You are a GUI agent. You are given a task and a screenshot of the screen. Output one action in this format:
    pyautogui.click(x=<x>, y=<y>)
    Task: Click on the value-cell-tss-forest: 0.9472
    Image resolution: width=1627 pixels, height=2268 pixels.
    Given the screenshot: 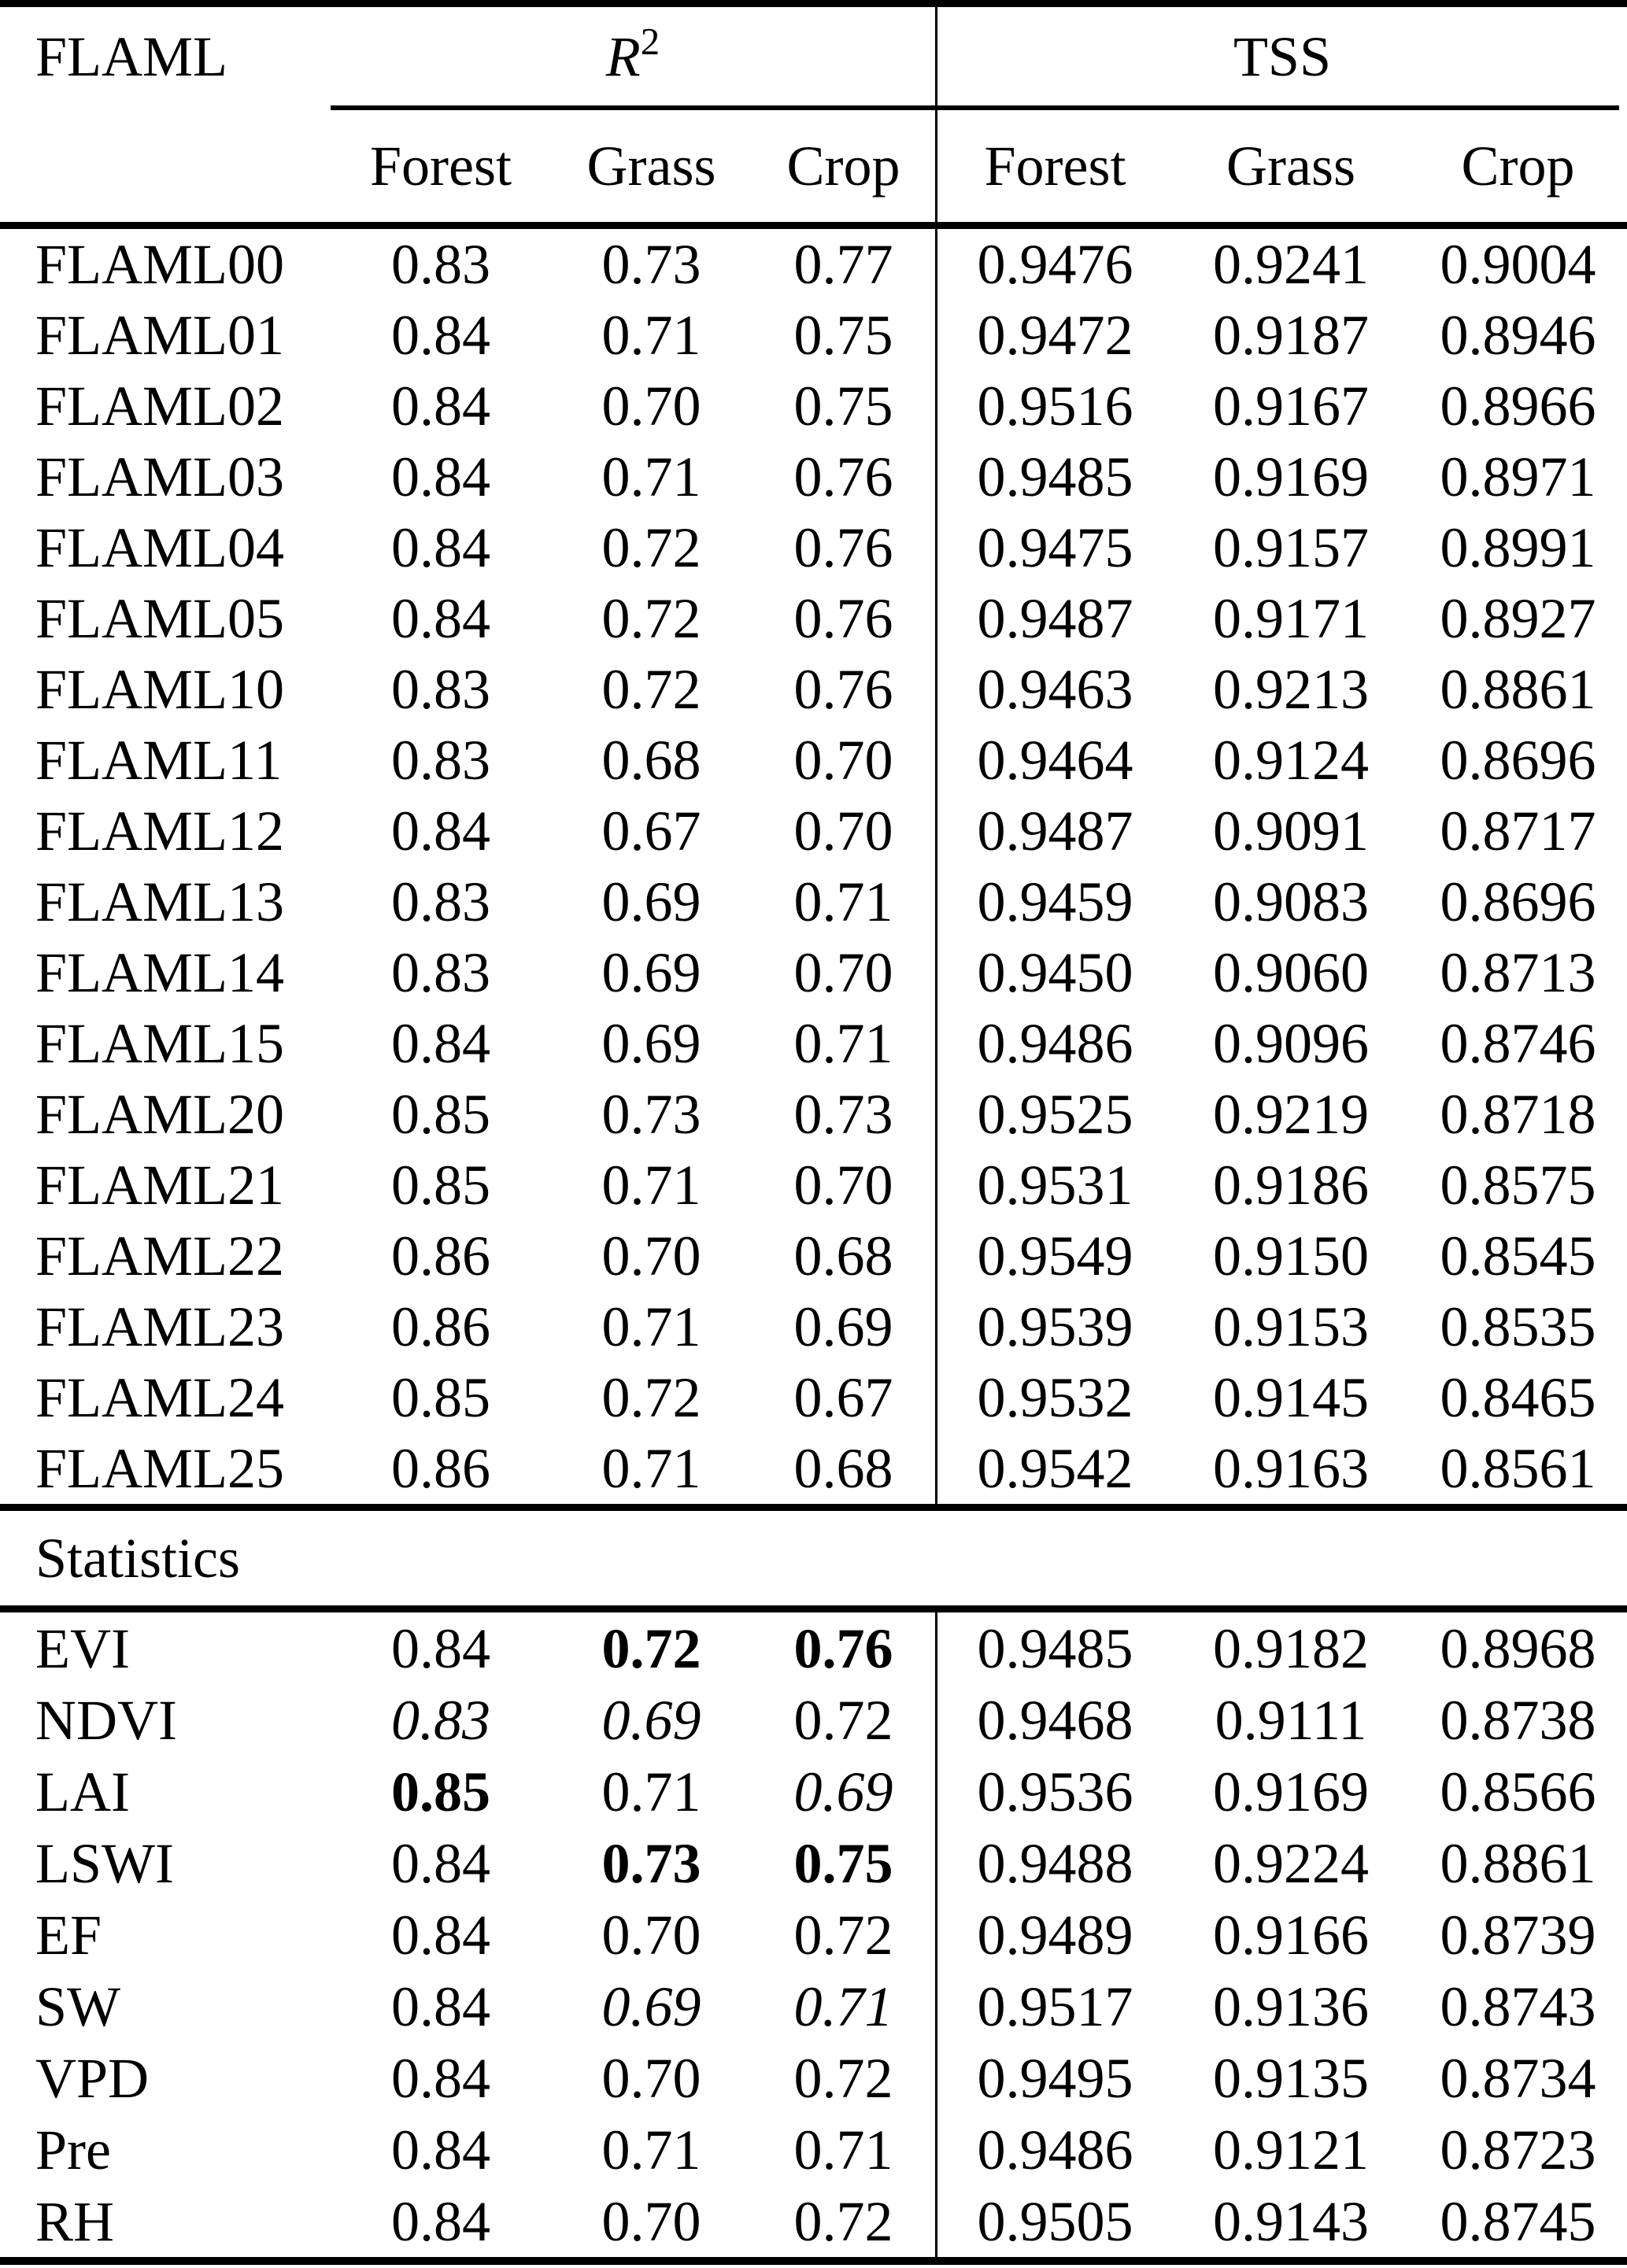 What is the action you would take?
    pyautogui.click(x=1054, y=335)
    